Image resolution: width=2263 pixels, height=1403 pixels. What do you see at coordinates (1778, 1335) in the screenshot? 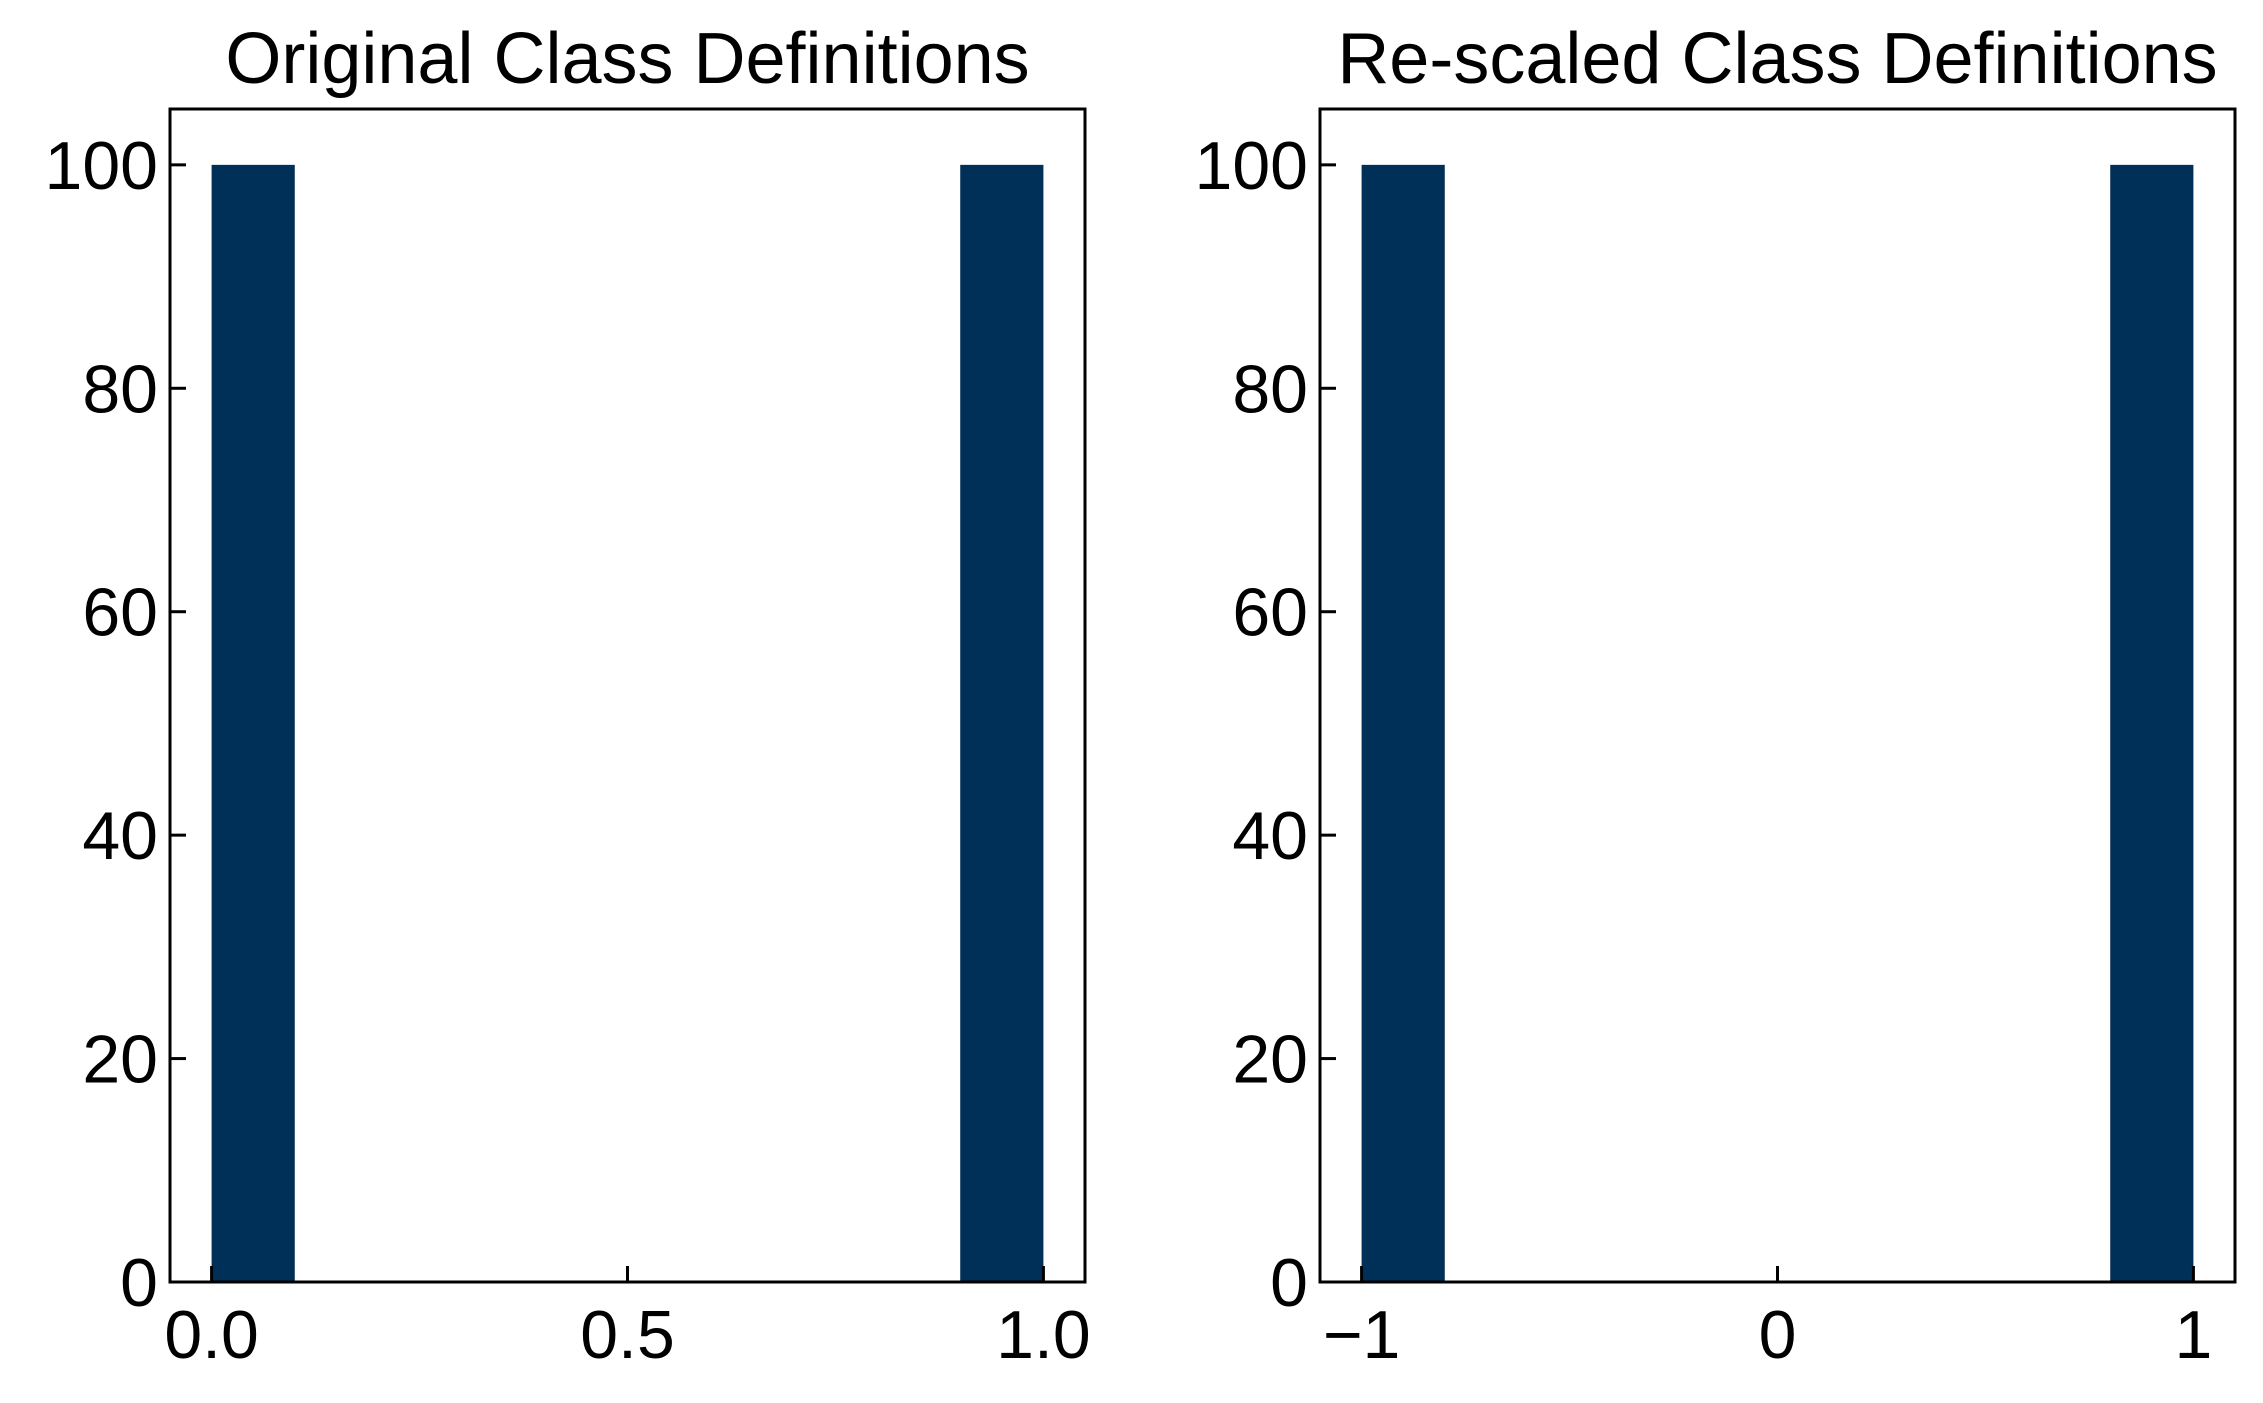
I see `x-tick-label: 0` at bounding box center [1778, 1335].